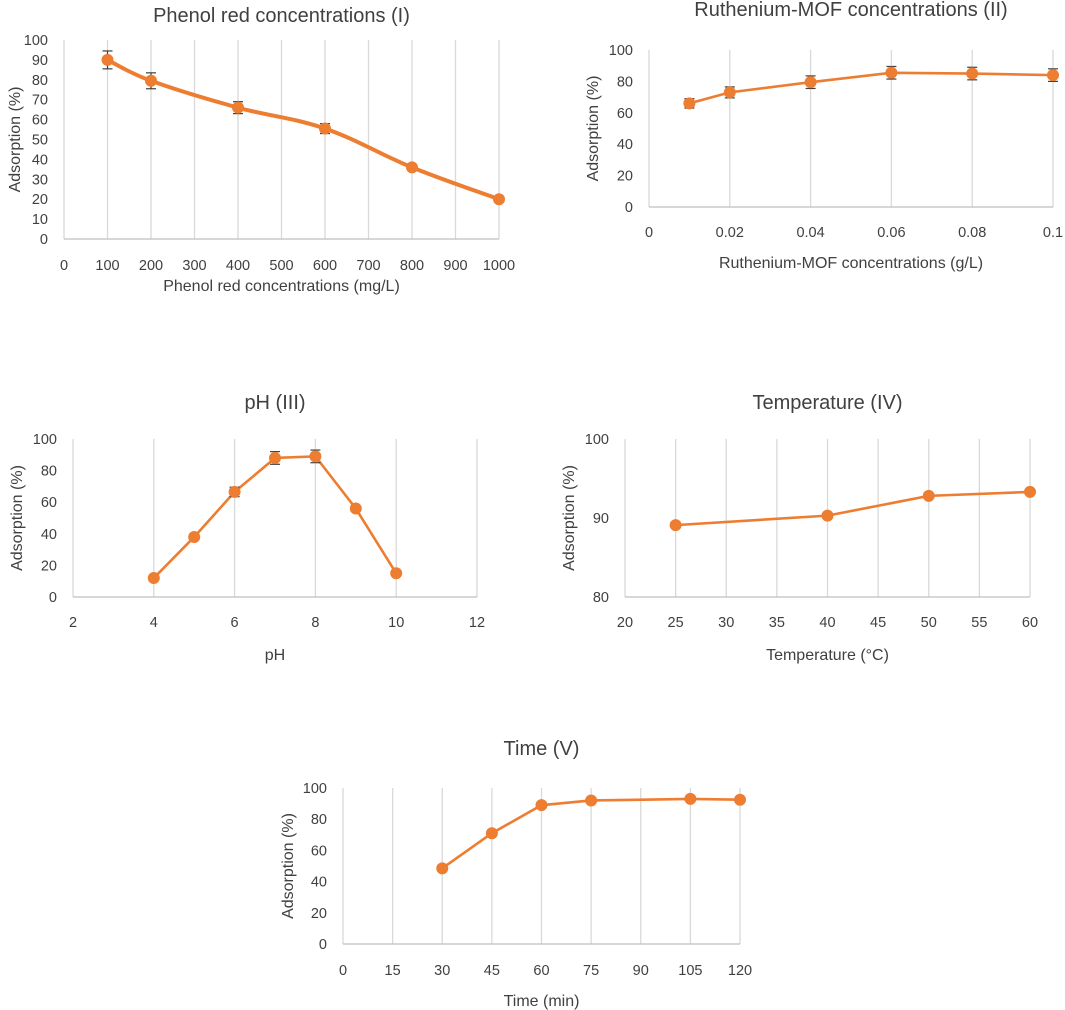  What do you see at coordinates (851, 263) in the screenshot?
I see `x-axis-label: Ruthenium-MOF concentrations (g/L)` at bounding box center [851, 263].